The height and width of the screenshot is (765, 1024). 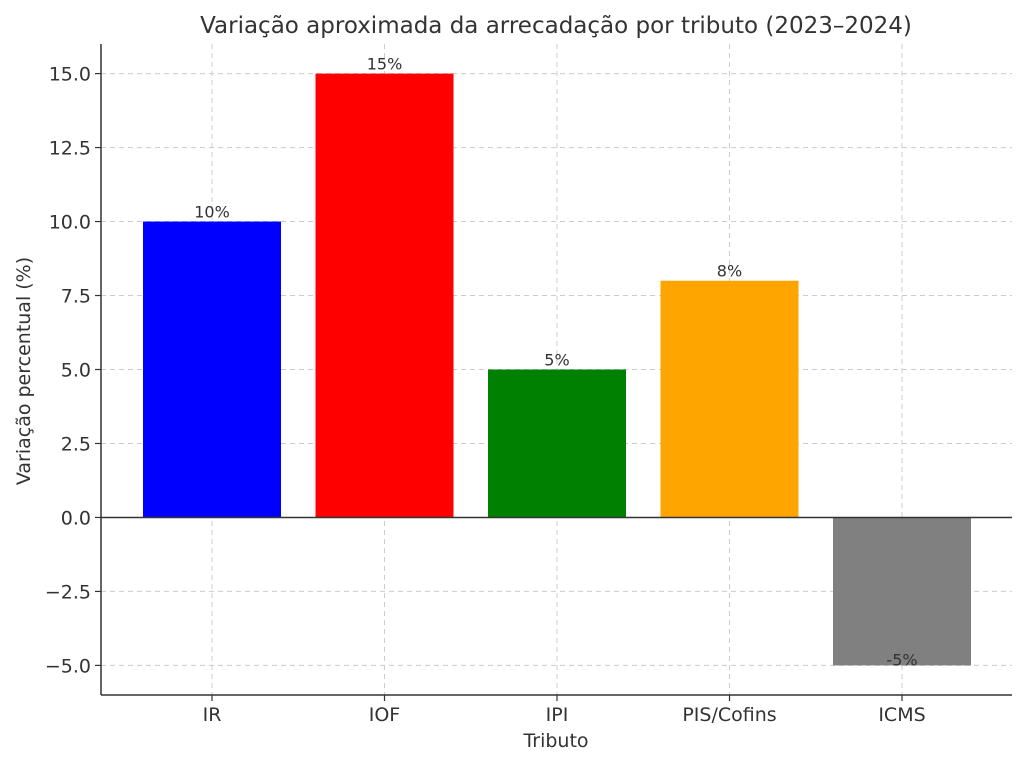 I want to click on y-tick-label: 5.0, so click(x=76, y=371).